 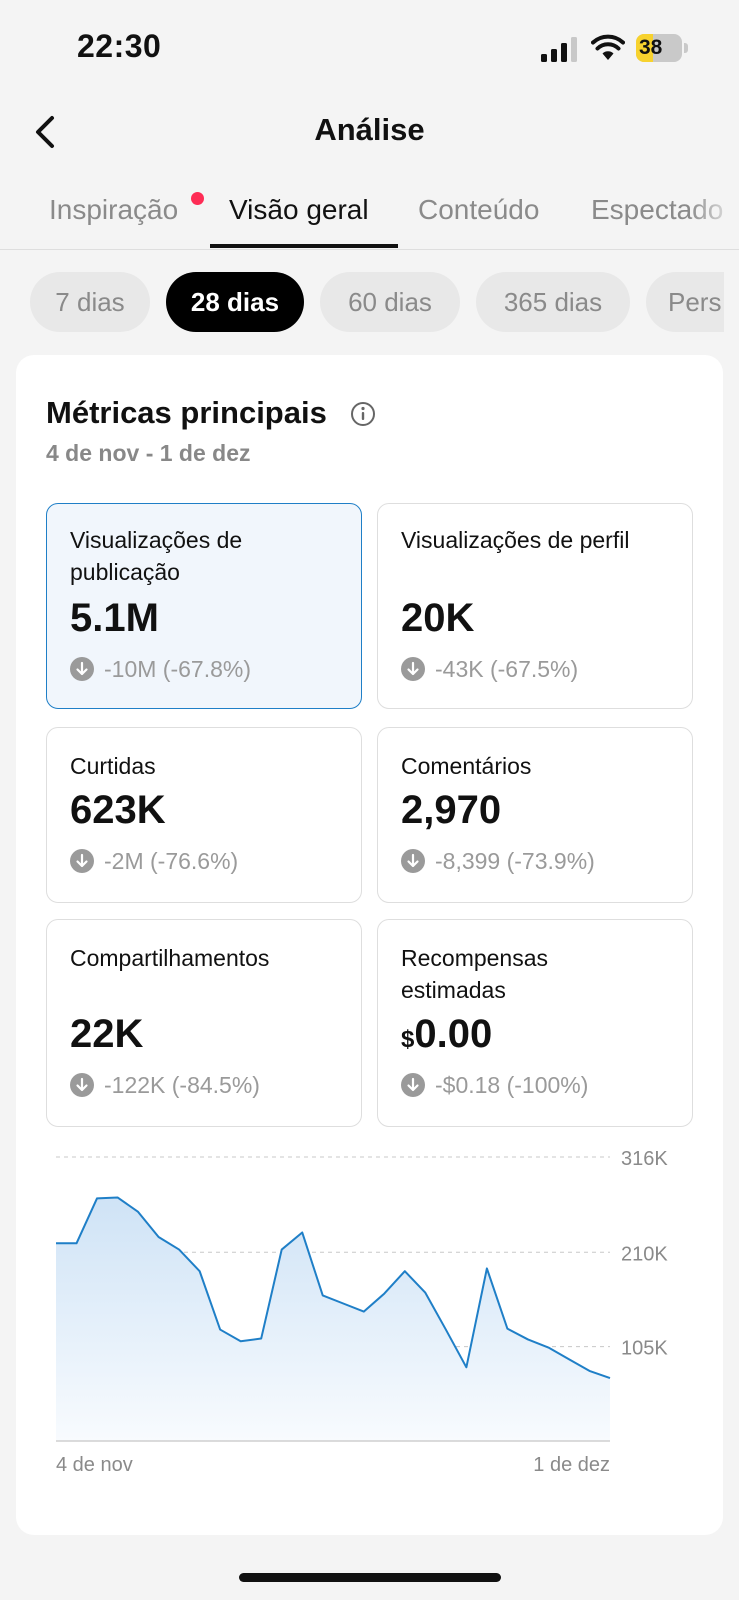 What do you see at coordinates (515, 861) in the screenshot?
I see `metric-change-text: -8,399 (-73.9%)` at bounding box center [515, 861].